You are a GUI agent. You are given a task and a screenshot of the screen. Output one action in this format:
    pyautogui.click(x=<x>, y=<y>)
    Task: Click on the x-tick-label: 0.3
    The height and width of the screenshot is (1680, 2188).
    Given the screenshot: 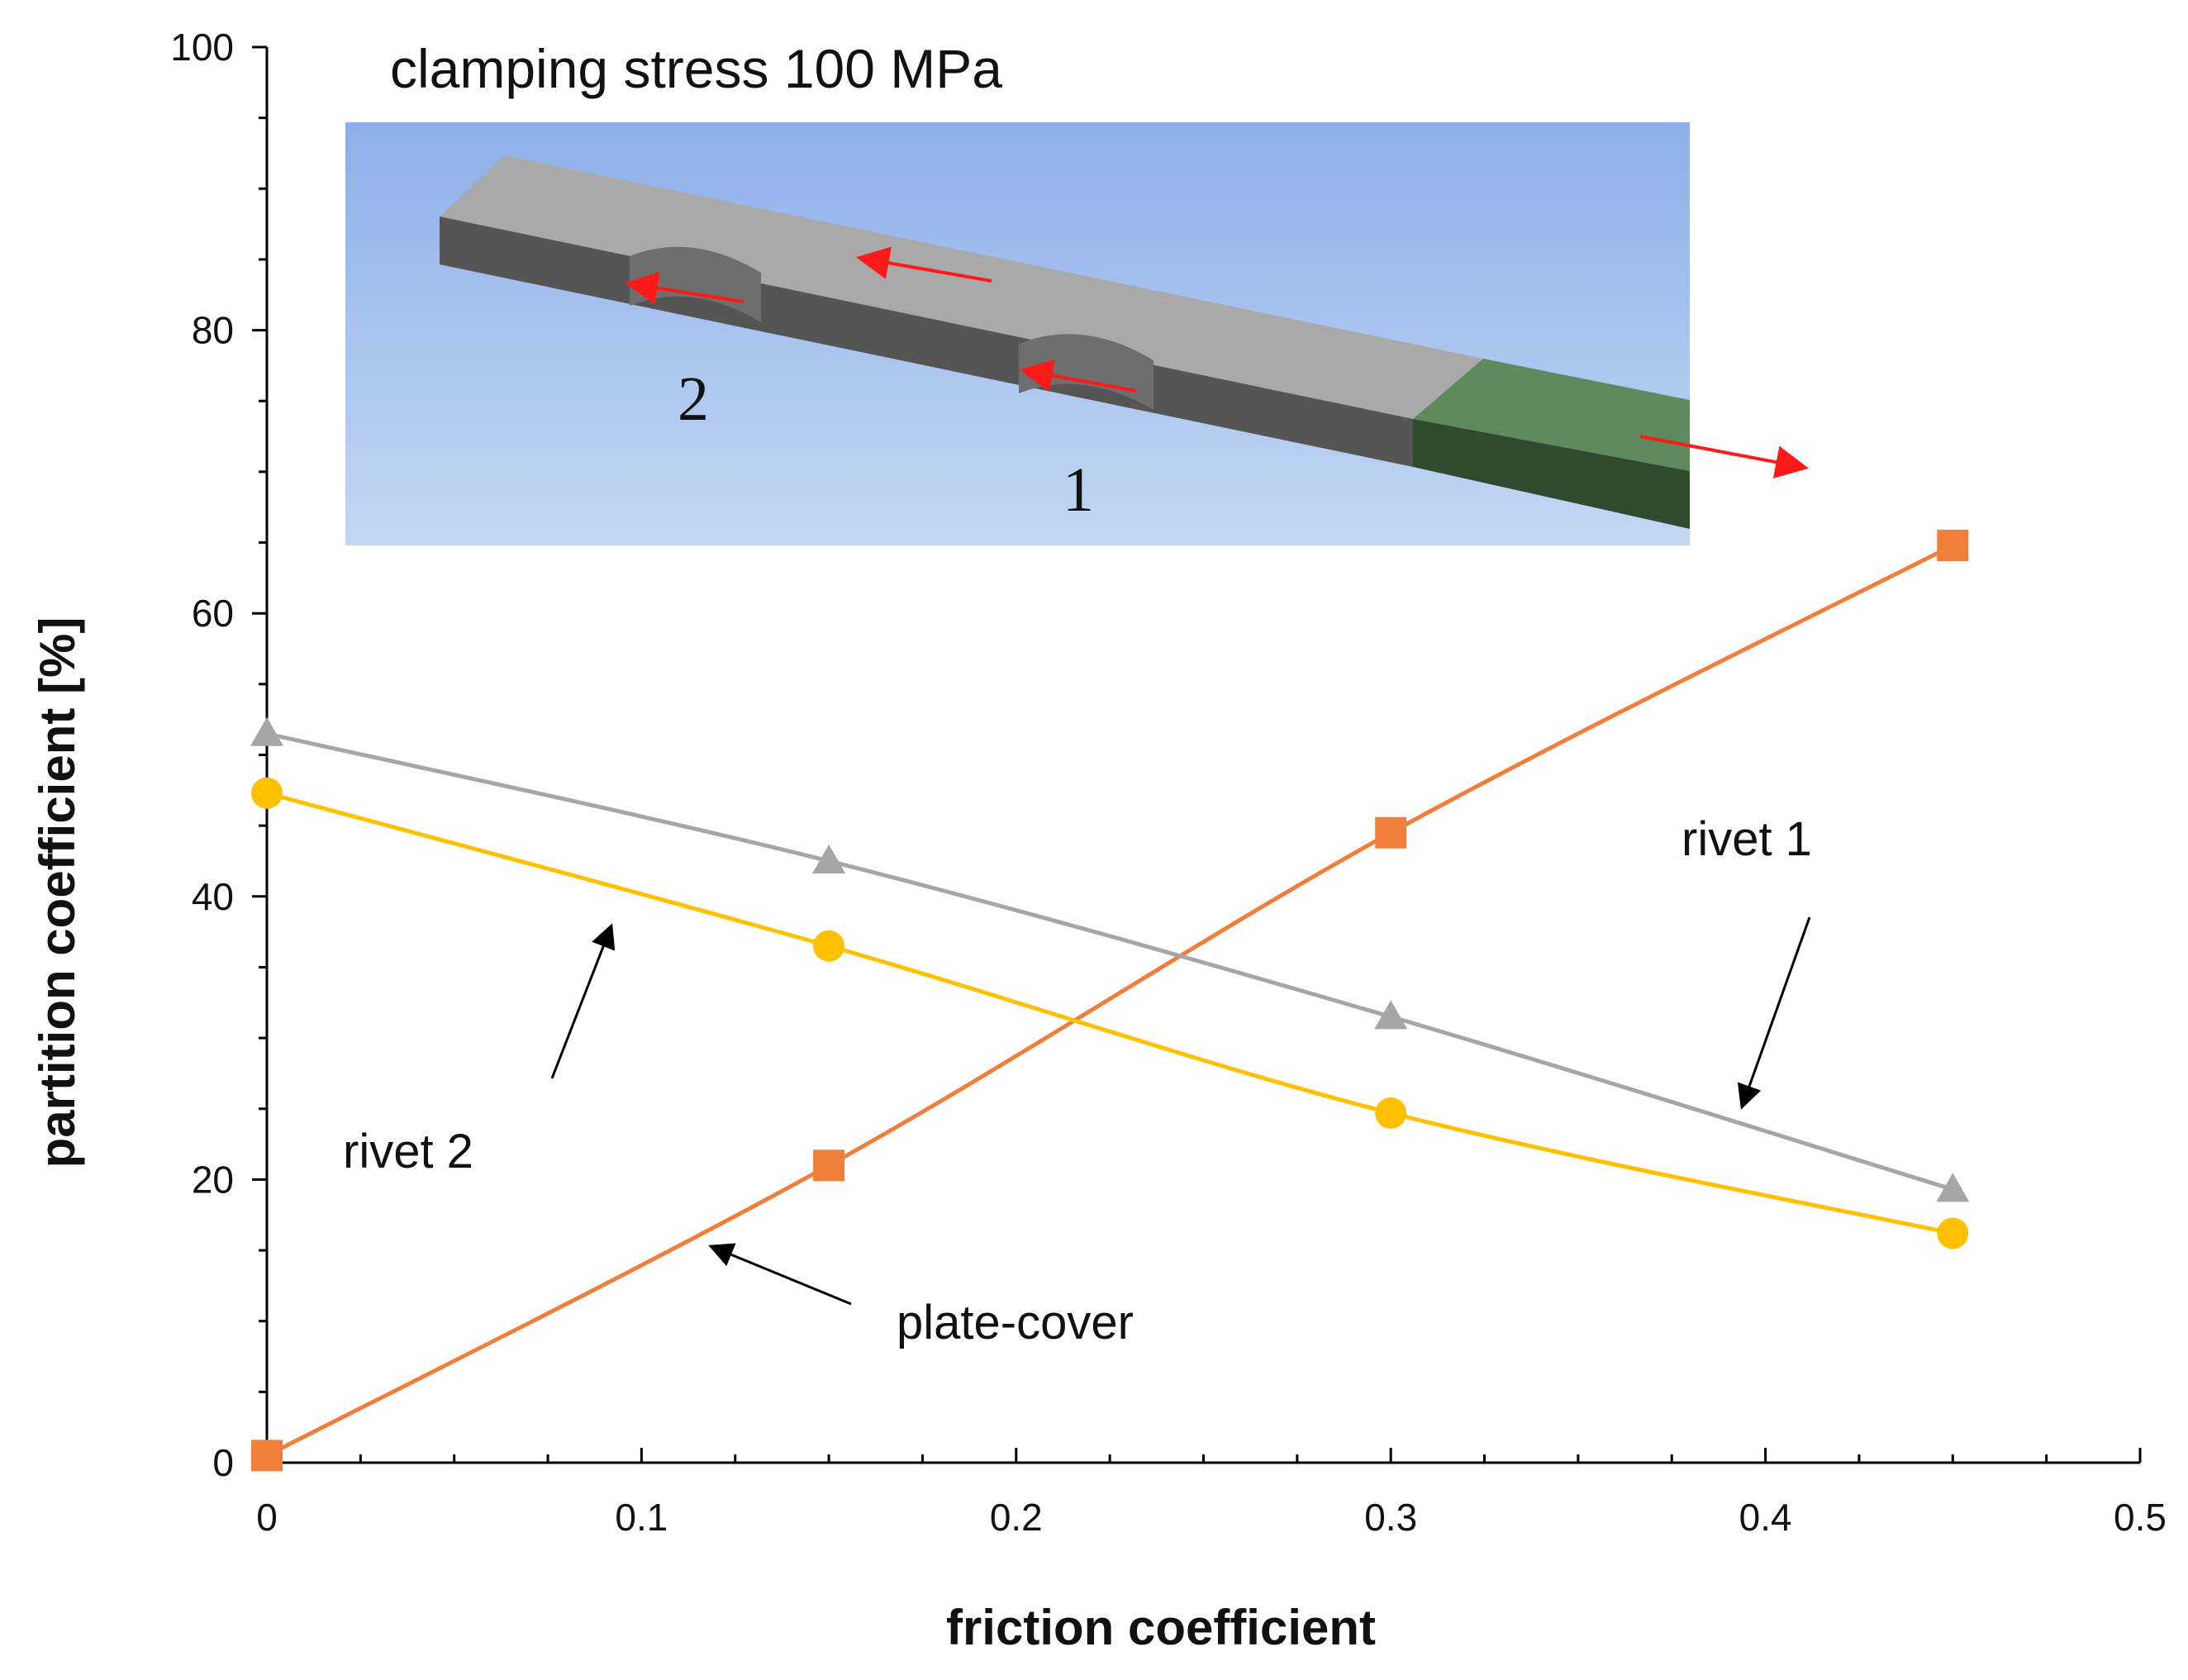 What is the action you would take?
    pyautogui.click(x=1390, y=1517)
    